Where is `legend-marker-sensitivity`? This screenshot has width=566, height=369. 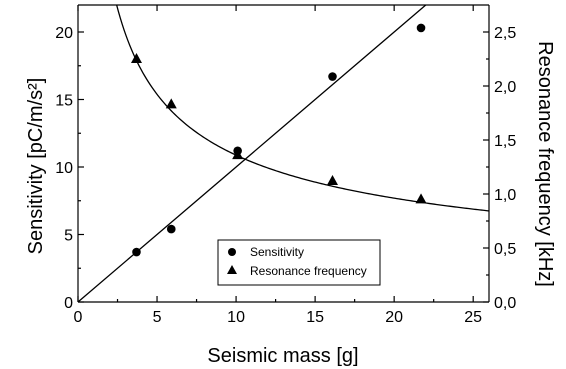 legend-marker-sensitivity is located at coordinates (232, 252).